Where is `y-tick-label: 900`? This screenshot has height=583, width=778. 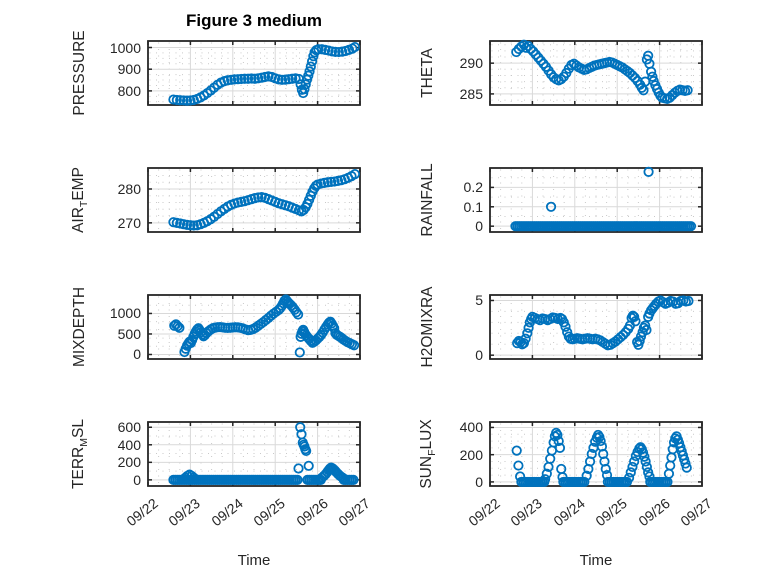
y-tick-label: 900 is located at coordinates (129, 69).